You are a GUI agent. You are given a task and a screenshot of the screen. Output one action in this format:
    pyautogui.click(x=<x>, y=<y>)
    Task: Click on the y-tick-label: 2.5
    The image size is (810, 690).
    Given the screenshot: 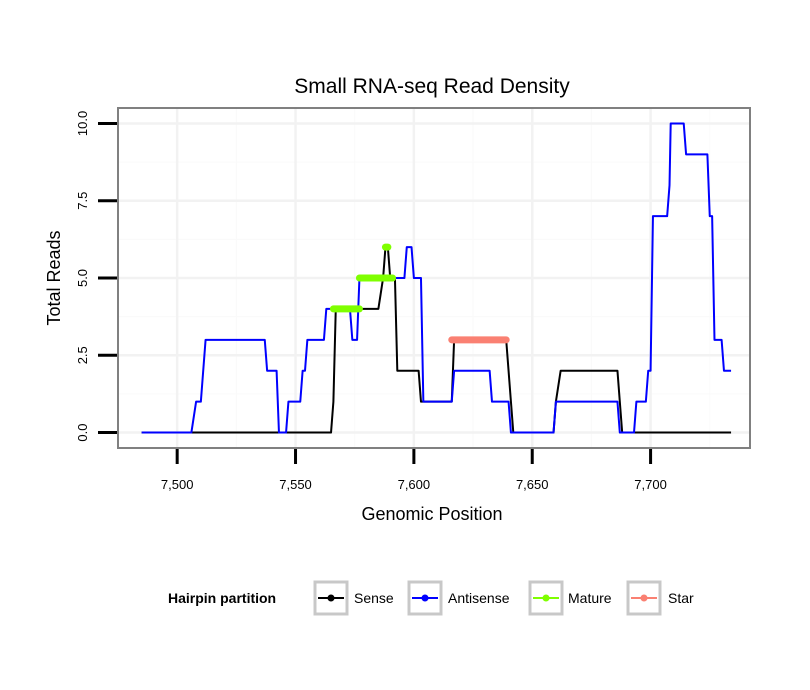 What is the action you would take?
    pyautogui.click(x=82, y=355)
    